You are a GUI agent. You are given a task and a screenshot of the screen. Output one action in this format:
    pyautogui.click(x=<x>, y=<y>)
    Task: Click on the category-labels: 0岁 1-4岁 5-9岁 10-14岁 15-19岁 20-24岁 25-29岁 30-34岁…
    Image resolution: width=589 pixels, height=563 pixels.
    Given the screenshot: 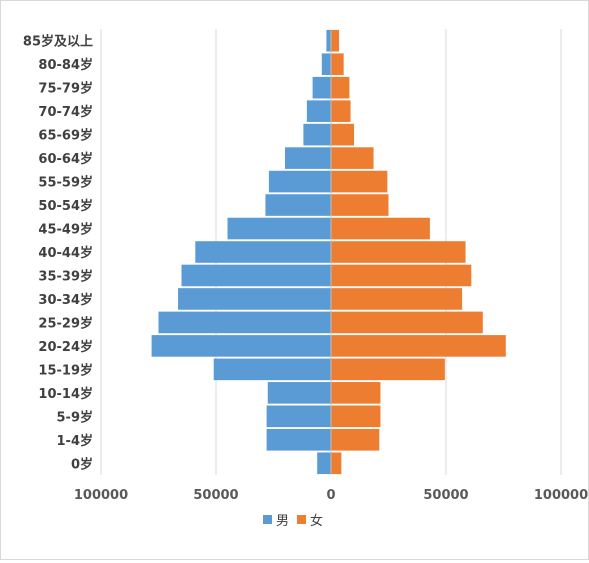 What is the action you would take?
    pyautogui.click(x=58, y=253)
    